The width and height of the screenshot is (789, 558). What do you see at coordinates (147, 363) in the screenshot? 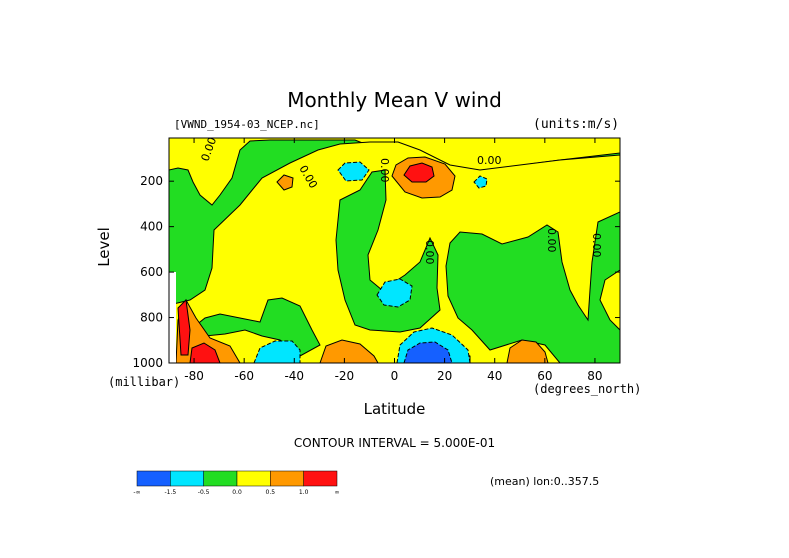
I see `y-tick-label: 1000` at bounding box center [147, 363].